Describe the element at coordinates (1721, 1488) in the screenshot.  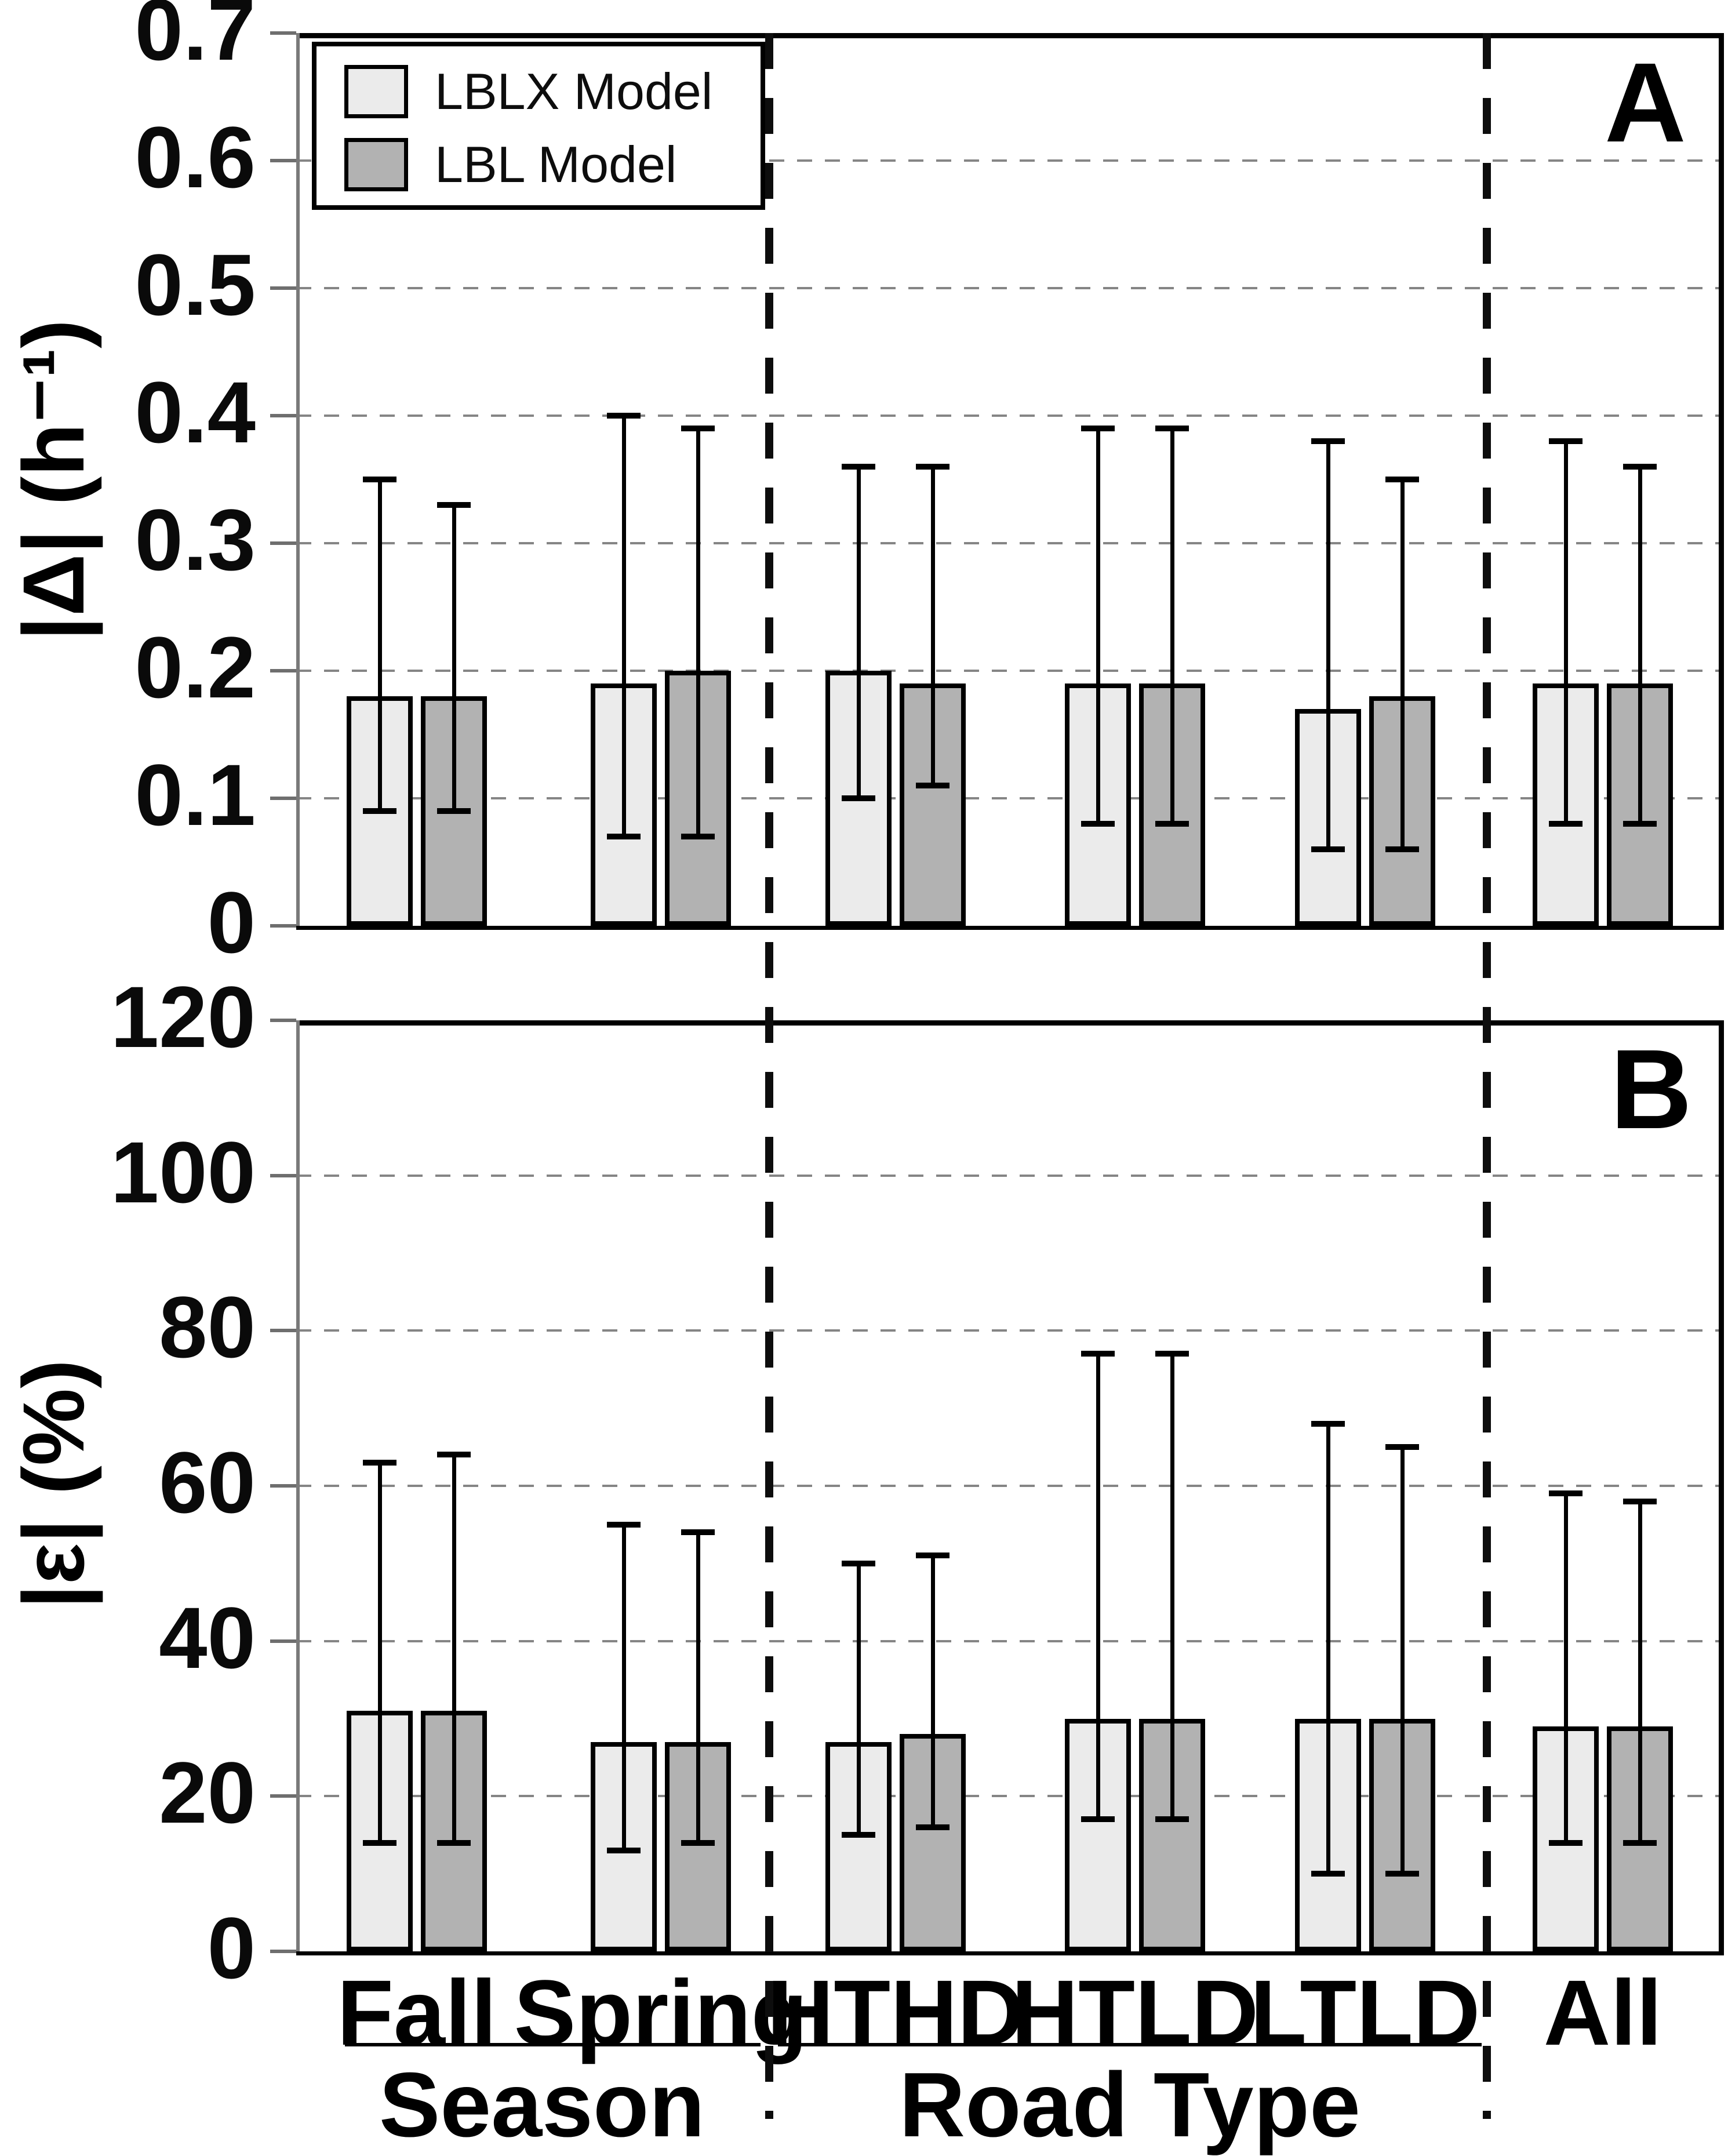
I see `panel-b-right-frame` at that location.